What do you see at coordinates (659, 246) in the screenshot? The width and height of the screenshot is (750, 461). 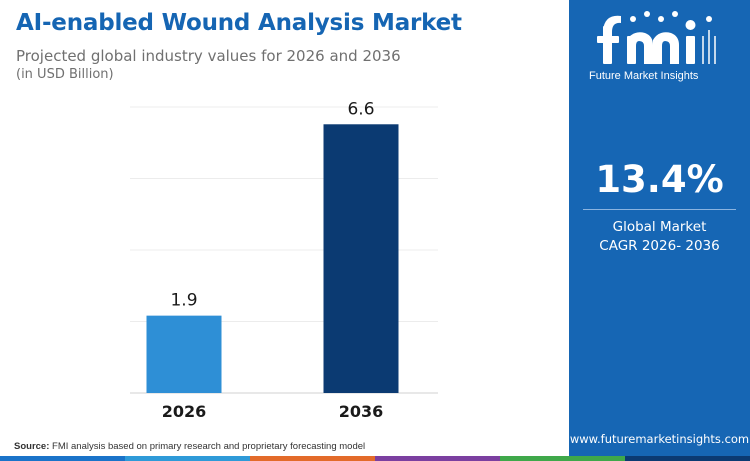 I see `cagr-label-line-2: CAGR 2026- 2036` at bounding box center [659, 246].